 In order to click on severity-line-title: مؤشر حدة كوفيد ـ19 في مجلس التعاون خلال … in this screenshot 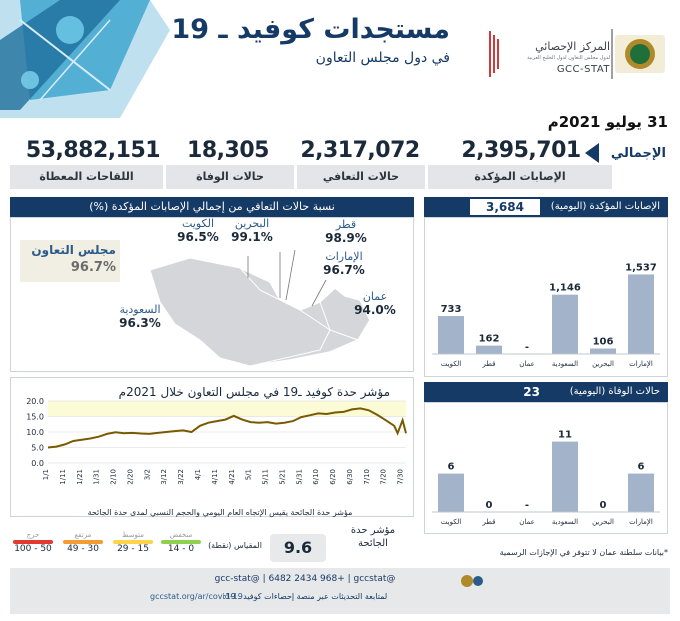, I will do `click(254, 392)`.